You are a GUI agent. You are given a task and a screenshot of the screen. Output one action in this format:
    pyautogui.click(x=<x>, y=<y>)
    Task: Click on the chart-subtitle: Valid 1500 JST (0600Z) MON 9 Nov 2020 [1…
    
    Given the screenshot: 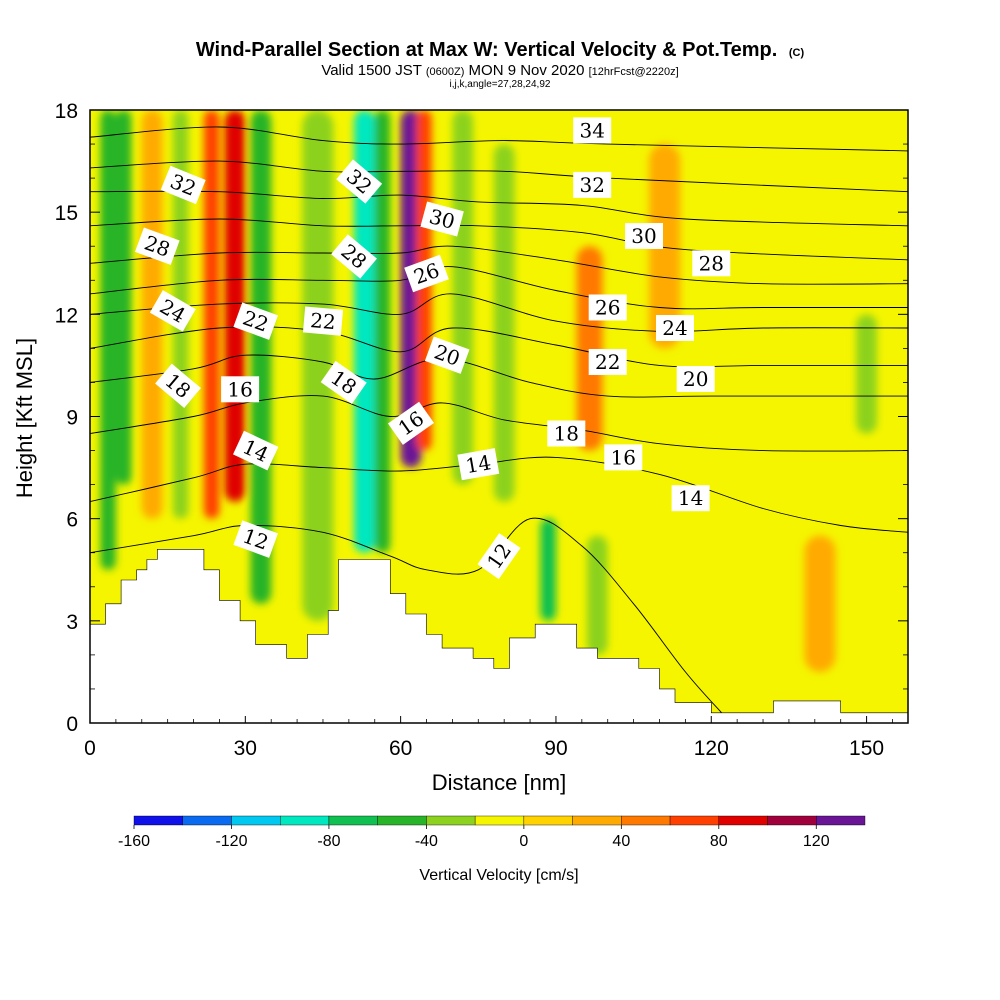 What is the action you would take?
    pyautogui.click(x=499, y=70)
    